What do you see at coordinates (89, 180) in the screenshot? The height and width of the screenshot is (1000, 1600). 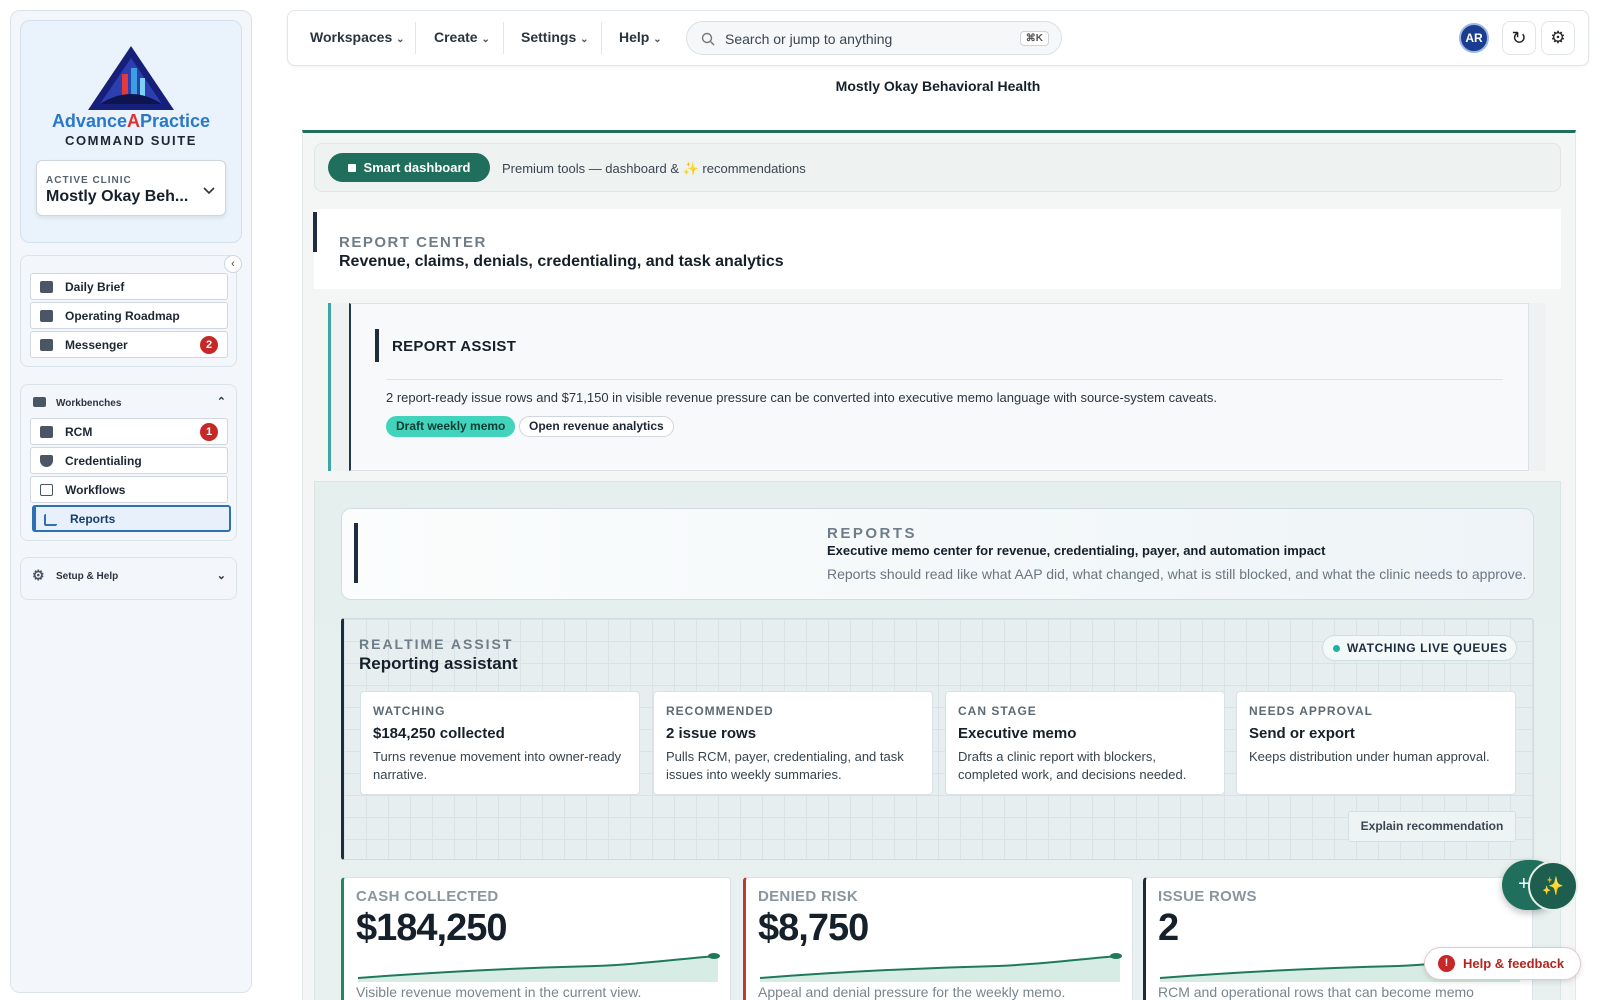 I see `clinic-label: ACTIVE CLINIC` at bounding box center [89, 180].